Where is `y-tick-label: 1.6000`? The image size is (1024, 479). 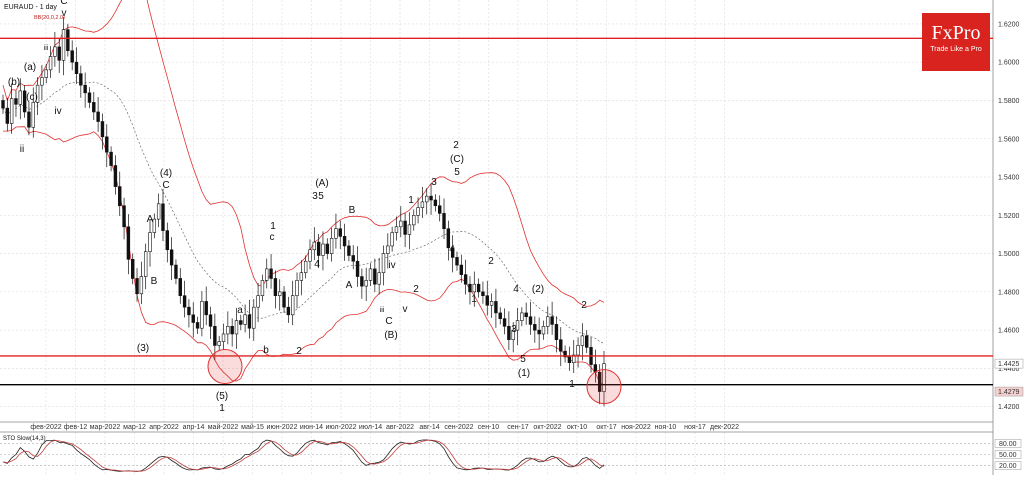
y-tick-label: 1.6000 is located at coordinates (1009, 63).